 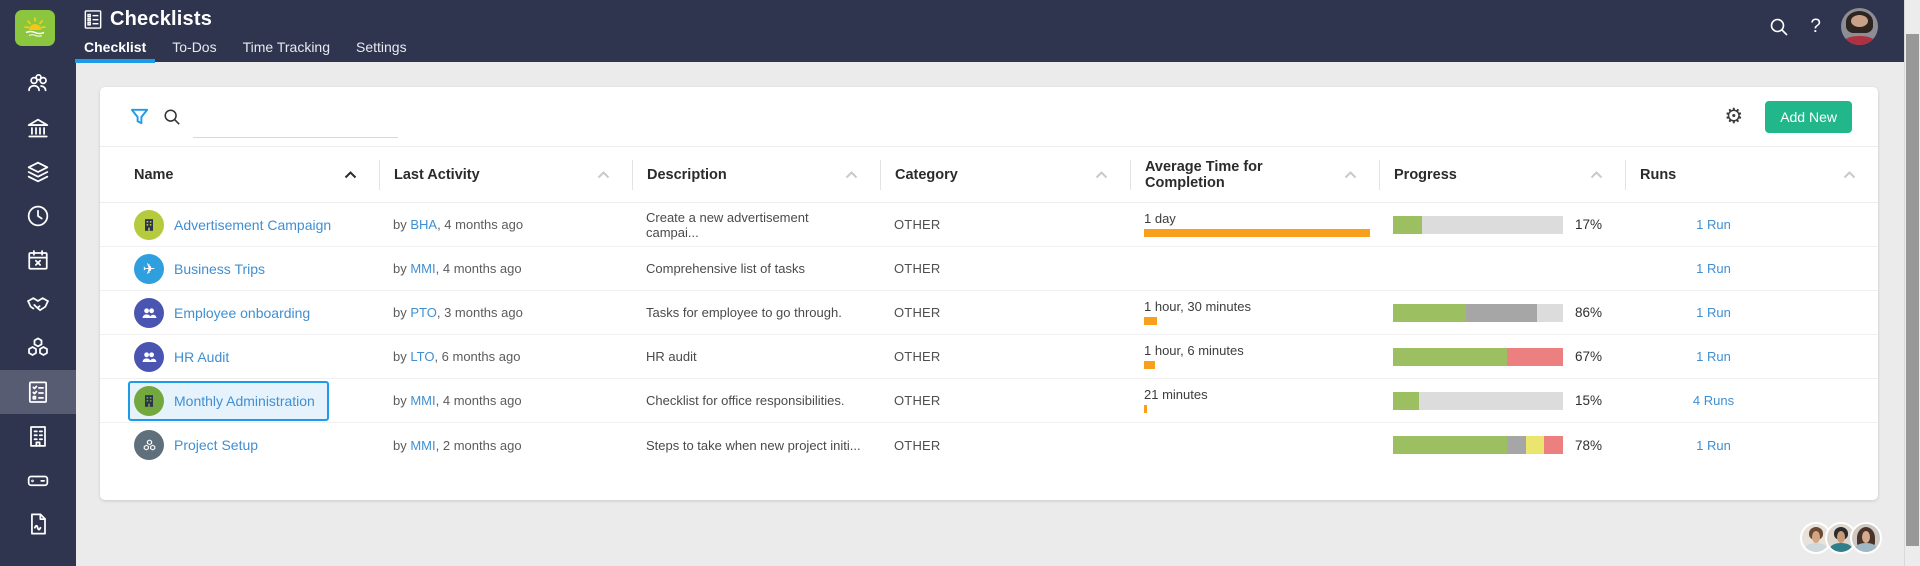 I want to click on sidebar-item-time, so click(x=38, y=216).